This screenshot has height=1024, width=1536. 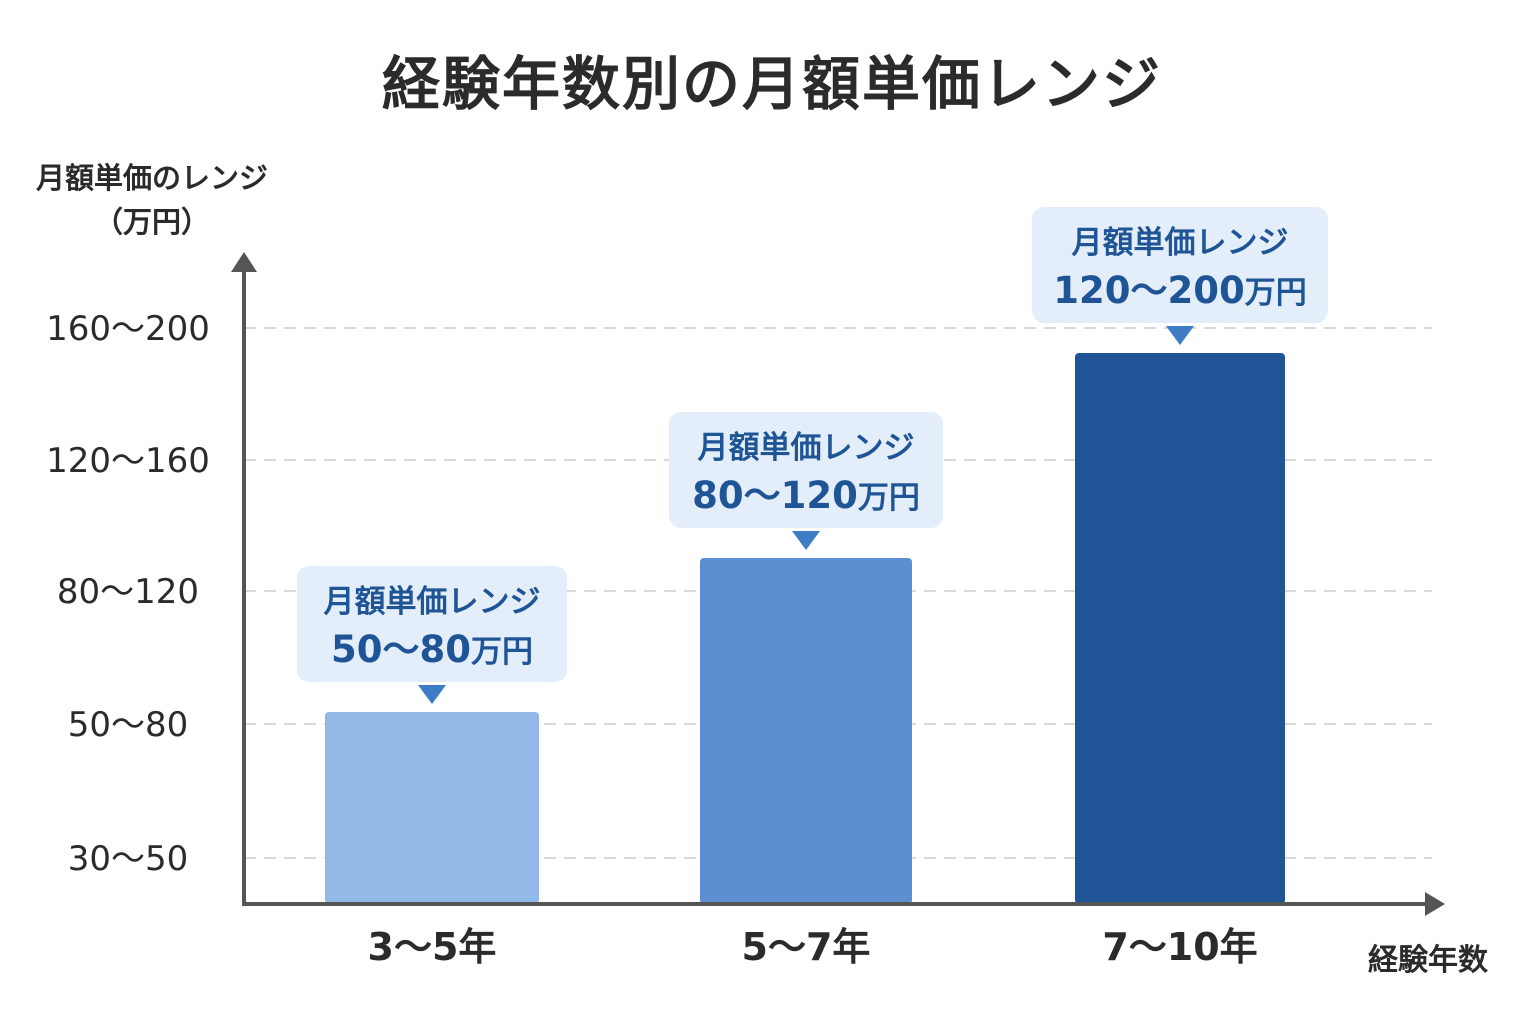 I want to click on callout-value-0: 50～80万円, so click(x=432, y=649).